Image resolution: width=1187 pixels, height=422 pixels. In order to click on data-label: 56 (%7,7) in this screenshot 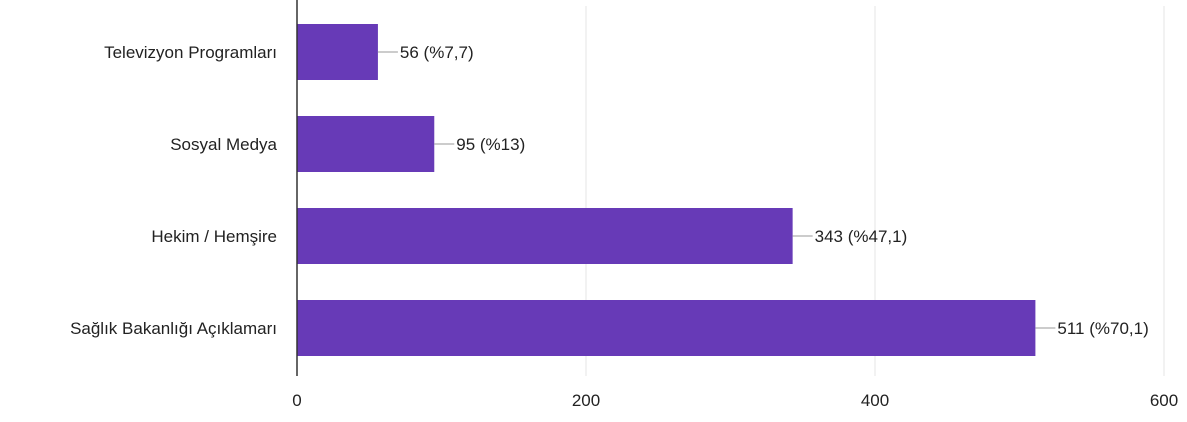, I will do `click(437, 52)`.